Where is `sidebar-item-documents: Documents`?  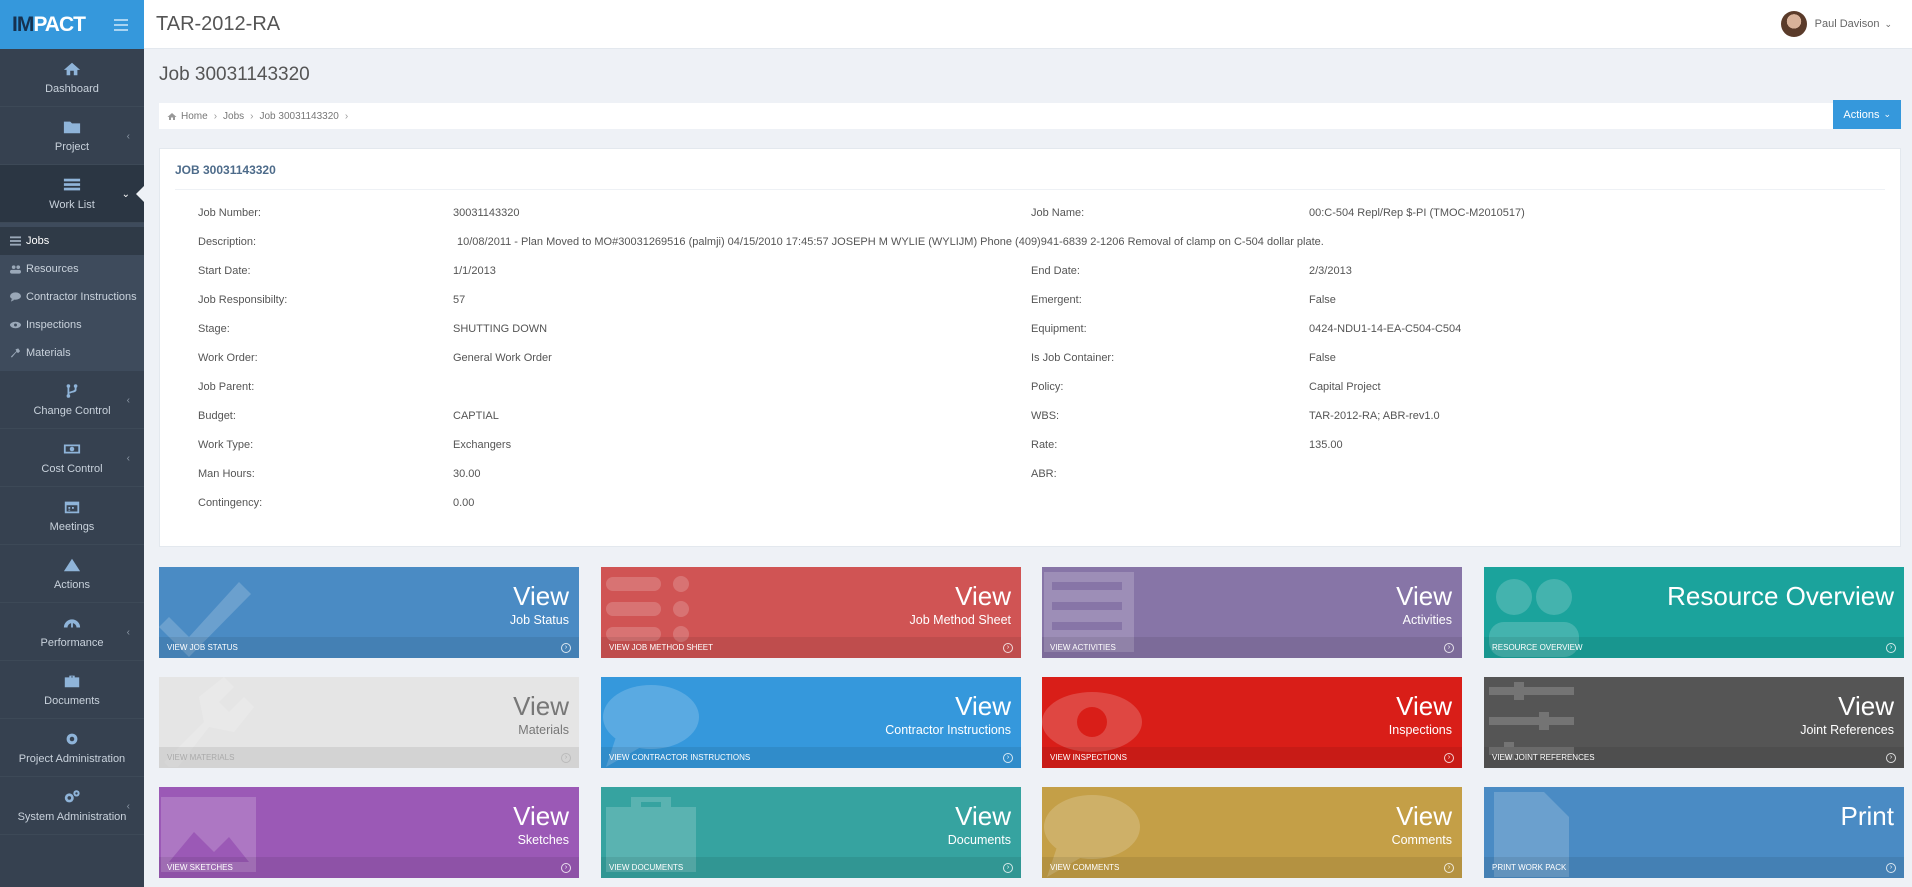 sidebar-item-documents: Documents is located at coordinates (72, 690).